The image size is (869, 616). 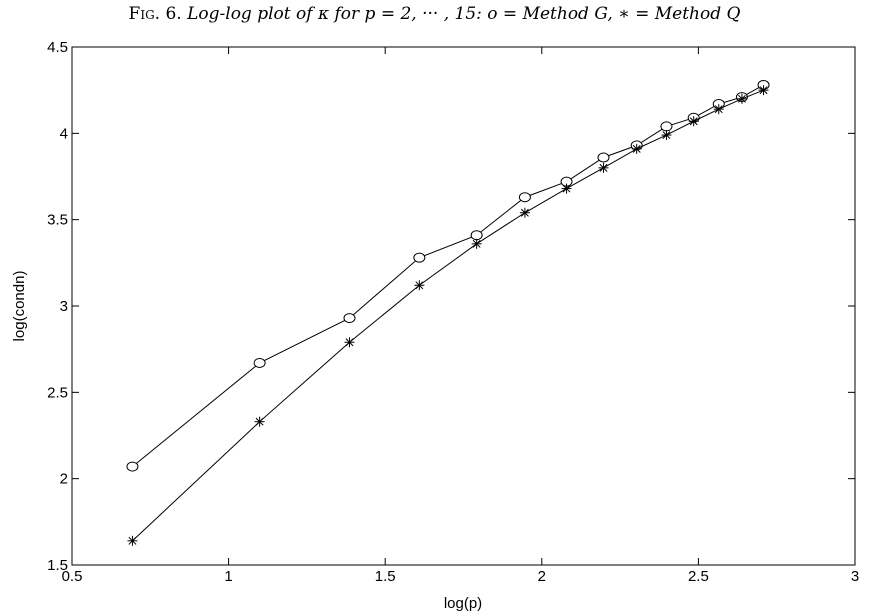 I want to click on y-tick-label: 2, so click(x=64, y=479).